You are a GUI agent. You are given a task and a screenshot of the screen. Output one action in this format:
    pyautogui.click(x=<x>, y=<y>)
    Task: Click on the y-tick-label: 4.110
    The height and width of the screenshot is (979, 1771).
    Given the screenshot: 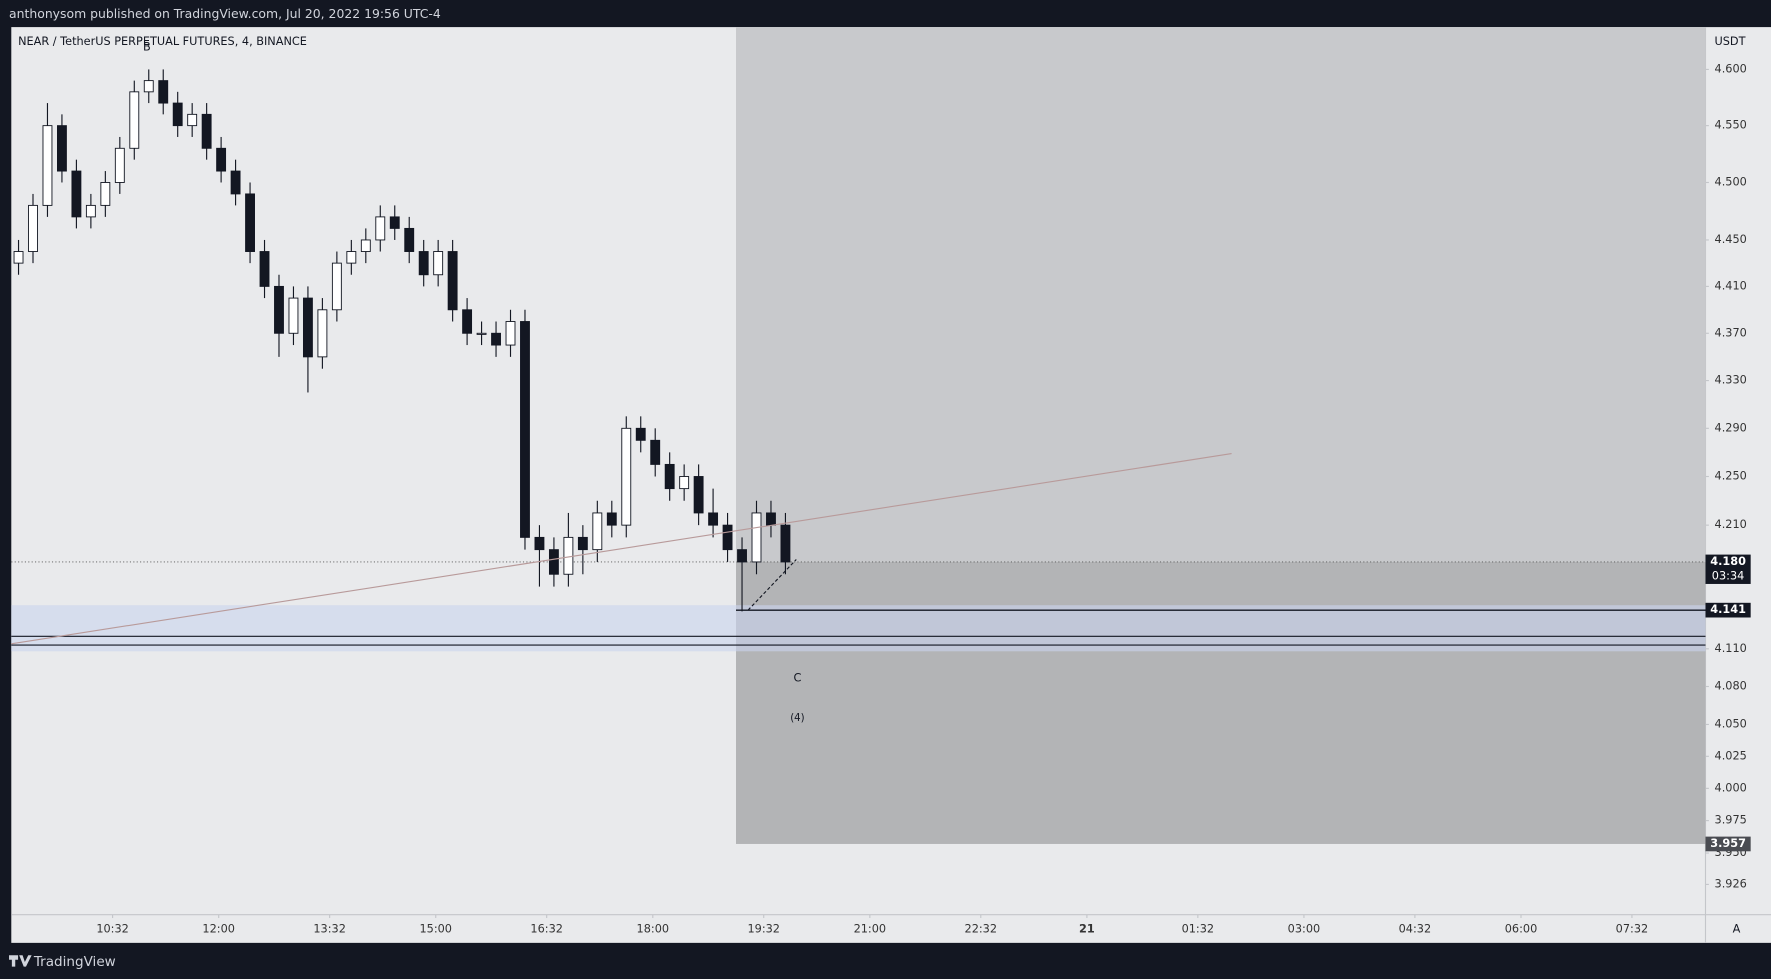 What is the action you would take?
    pyautogui.click(x=1731, y=648)
    